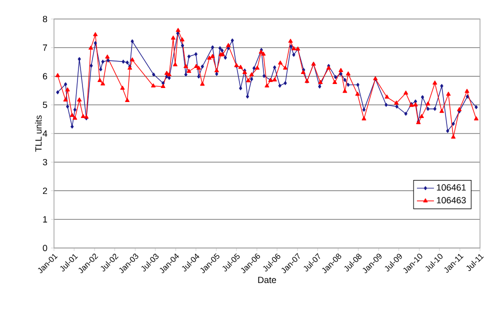  Describe the element at coordinates (38, 133) in the screenshot. I see `y-axis-title: TLL units` at that location.